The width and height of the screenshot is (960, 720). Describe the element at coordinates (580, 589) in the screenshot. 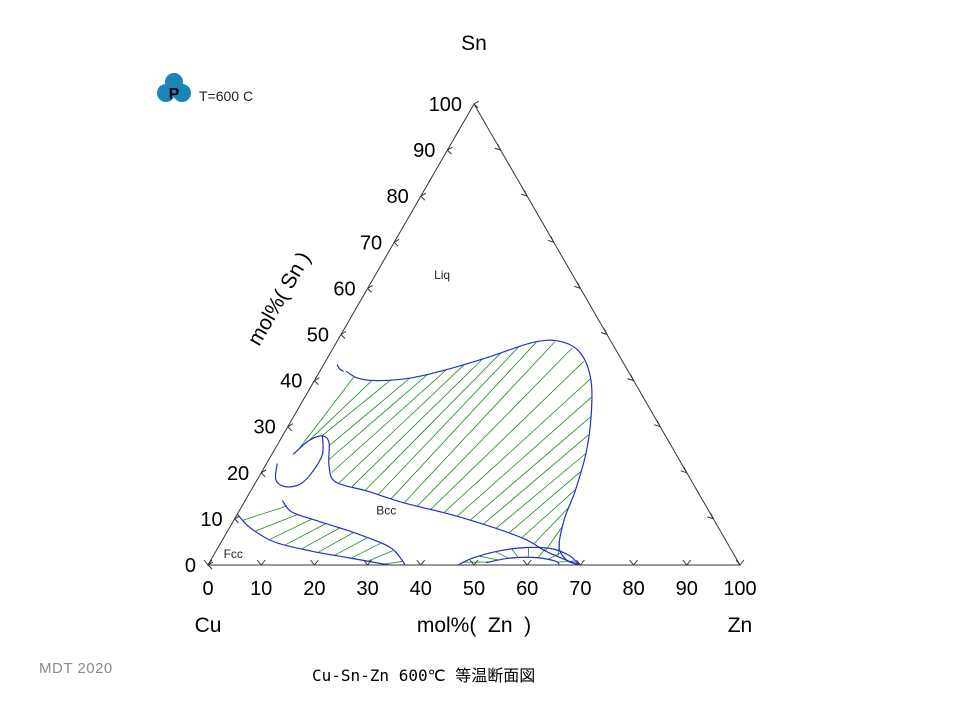

I see `tick-label-bottom-70: 70` at that location.